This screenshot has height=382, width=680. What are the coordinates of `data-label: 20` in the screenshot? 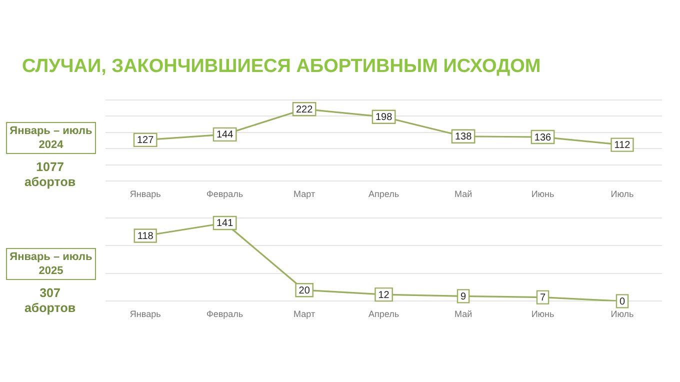 It's located at (304, 290).